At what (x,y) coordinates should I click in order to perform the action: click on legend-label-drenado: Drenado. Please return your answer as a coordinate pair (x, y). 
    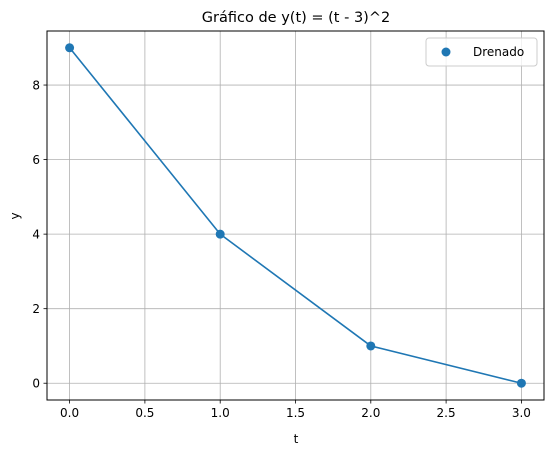
    Looking at the image, I should click on (498, 52).